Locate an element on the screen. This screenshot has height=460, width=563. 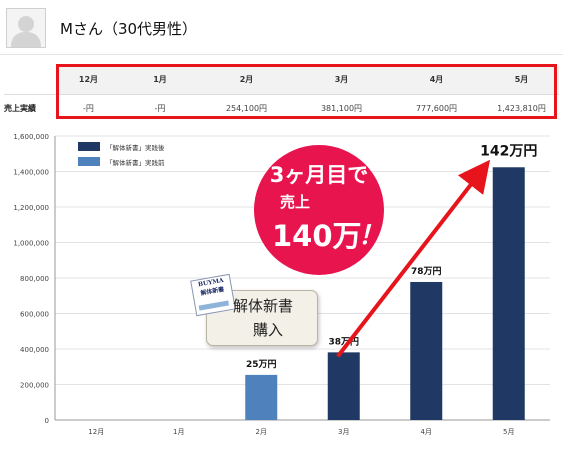
column-header: 1月 is located at coordinates (160, 80).